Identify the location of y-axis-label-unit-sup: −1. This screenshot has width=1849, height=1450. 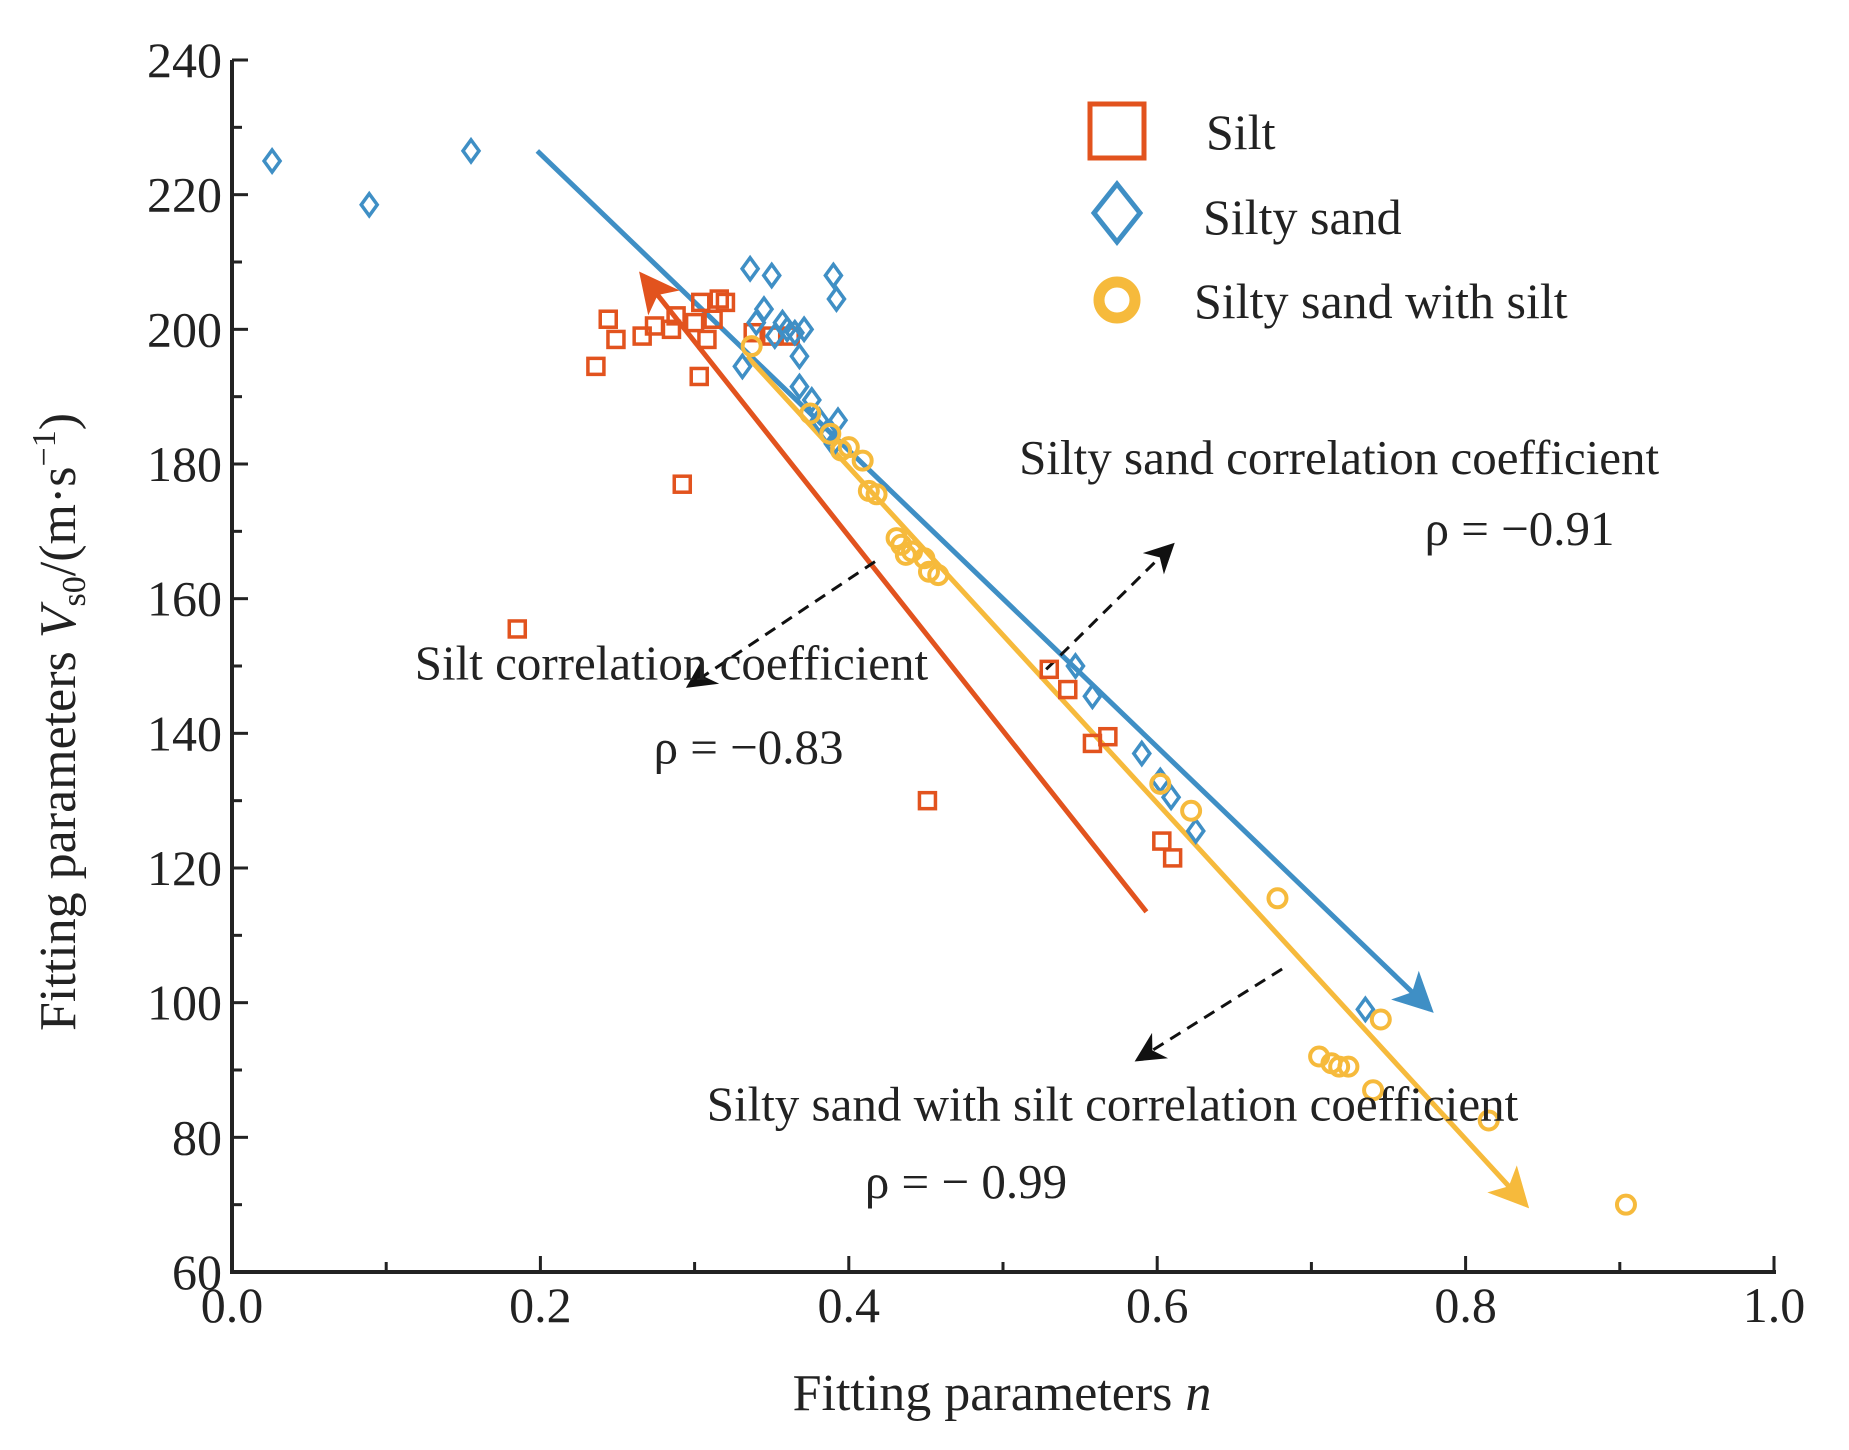
(44, 448).